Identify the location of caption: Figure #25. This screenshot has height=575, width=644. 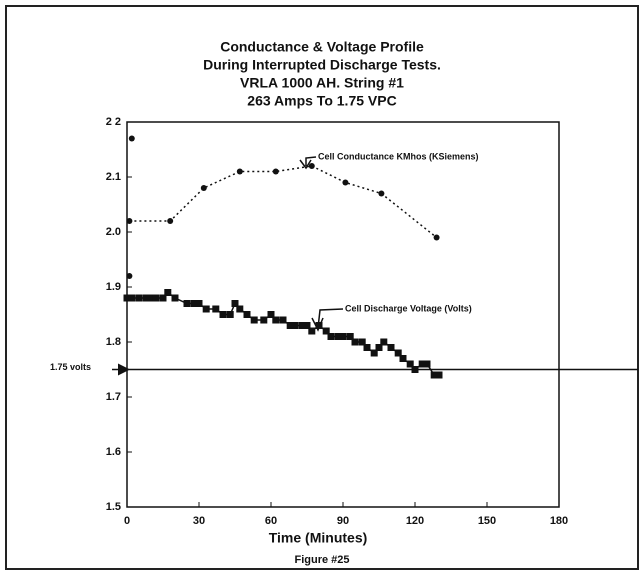
(321, 560).